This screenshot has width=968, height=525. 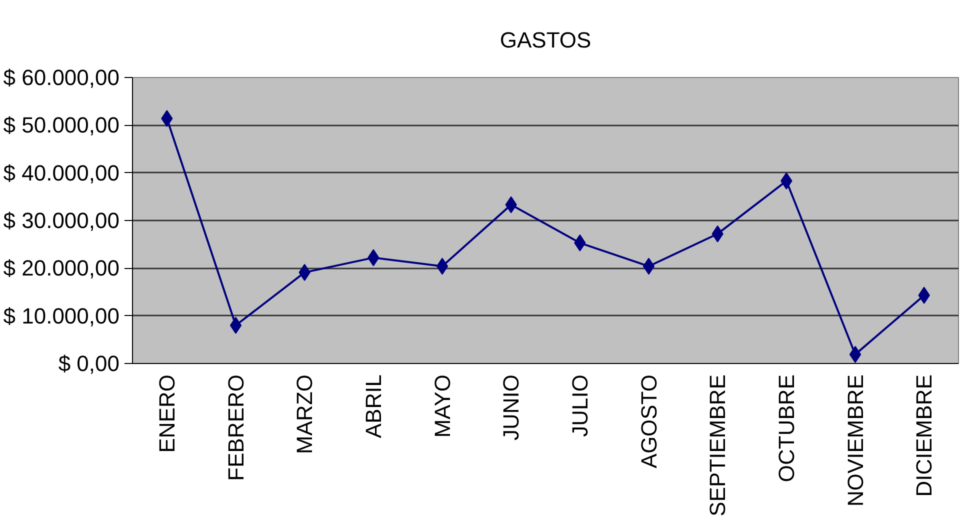 What do you see at coordinates (61, 315) in the screenshot?
I see `y-tick-label: $ 10.000,00` at bounding box center [61, 315].